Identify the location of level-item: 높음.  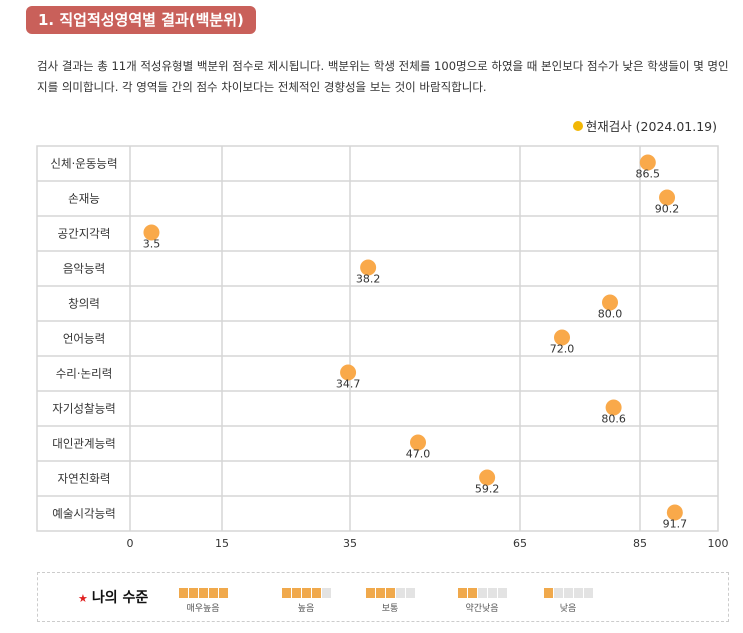
(306, 601).